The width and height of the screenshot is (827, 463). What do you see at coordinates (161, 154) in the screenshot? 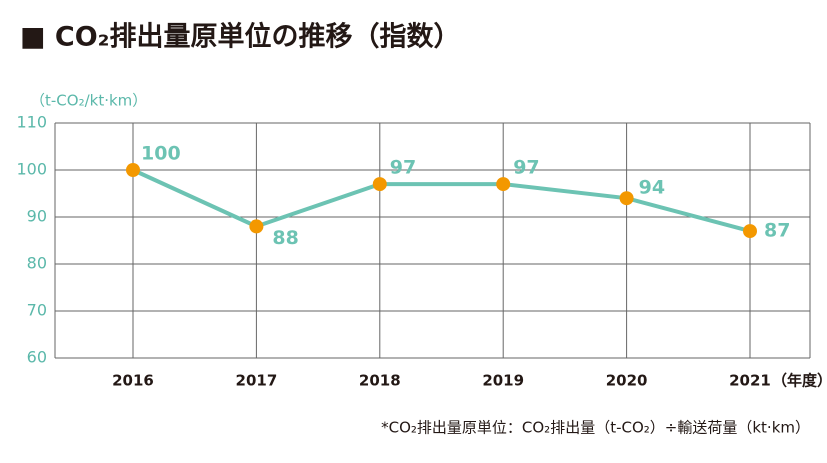
I see `data-label: 100` at bounding box center [161, 154].